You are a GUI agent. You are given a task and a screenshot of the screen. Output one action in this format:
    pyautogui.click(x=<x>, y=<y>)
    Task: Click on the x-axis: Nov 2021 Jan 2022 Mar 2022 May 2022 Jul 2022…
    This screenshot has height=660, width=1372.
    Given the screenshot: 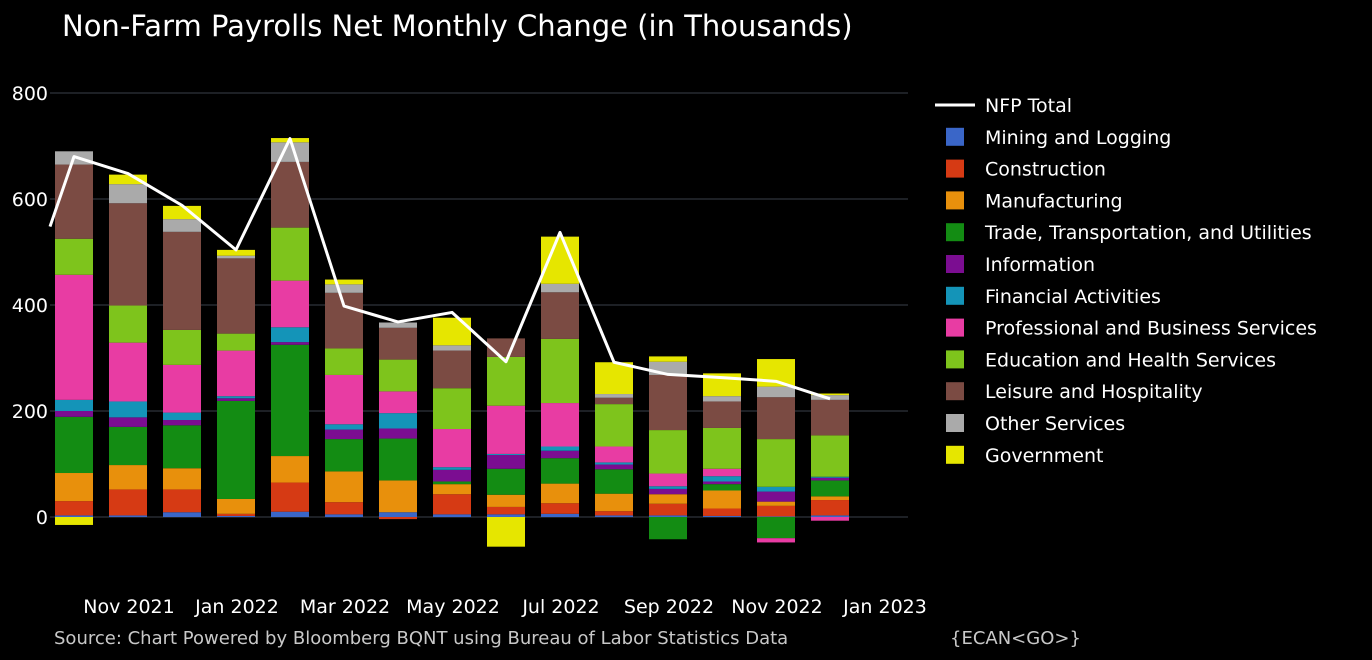 What is the action you would take?
    pyautogui.click(x=505, y=607)
    